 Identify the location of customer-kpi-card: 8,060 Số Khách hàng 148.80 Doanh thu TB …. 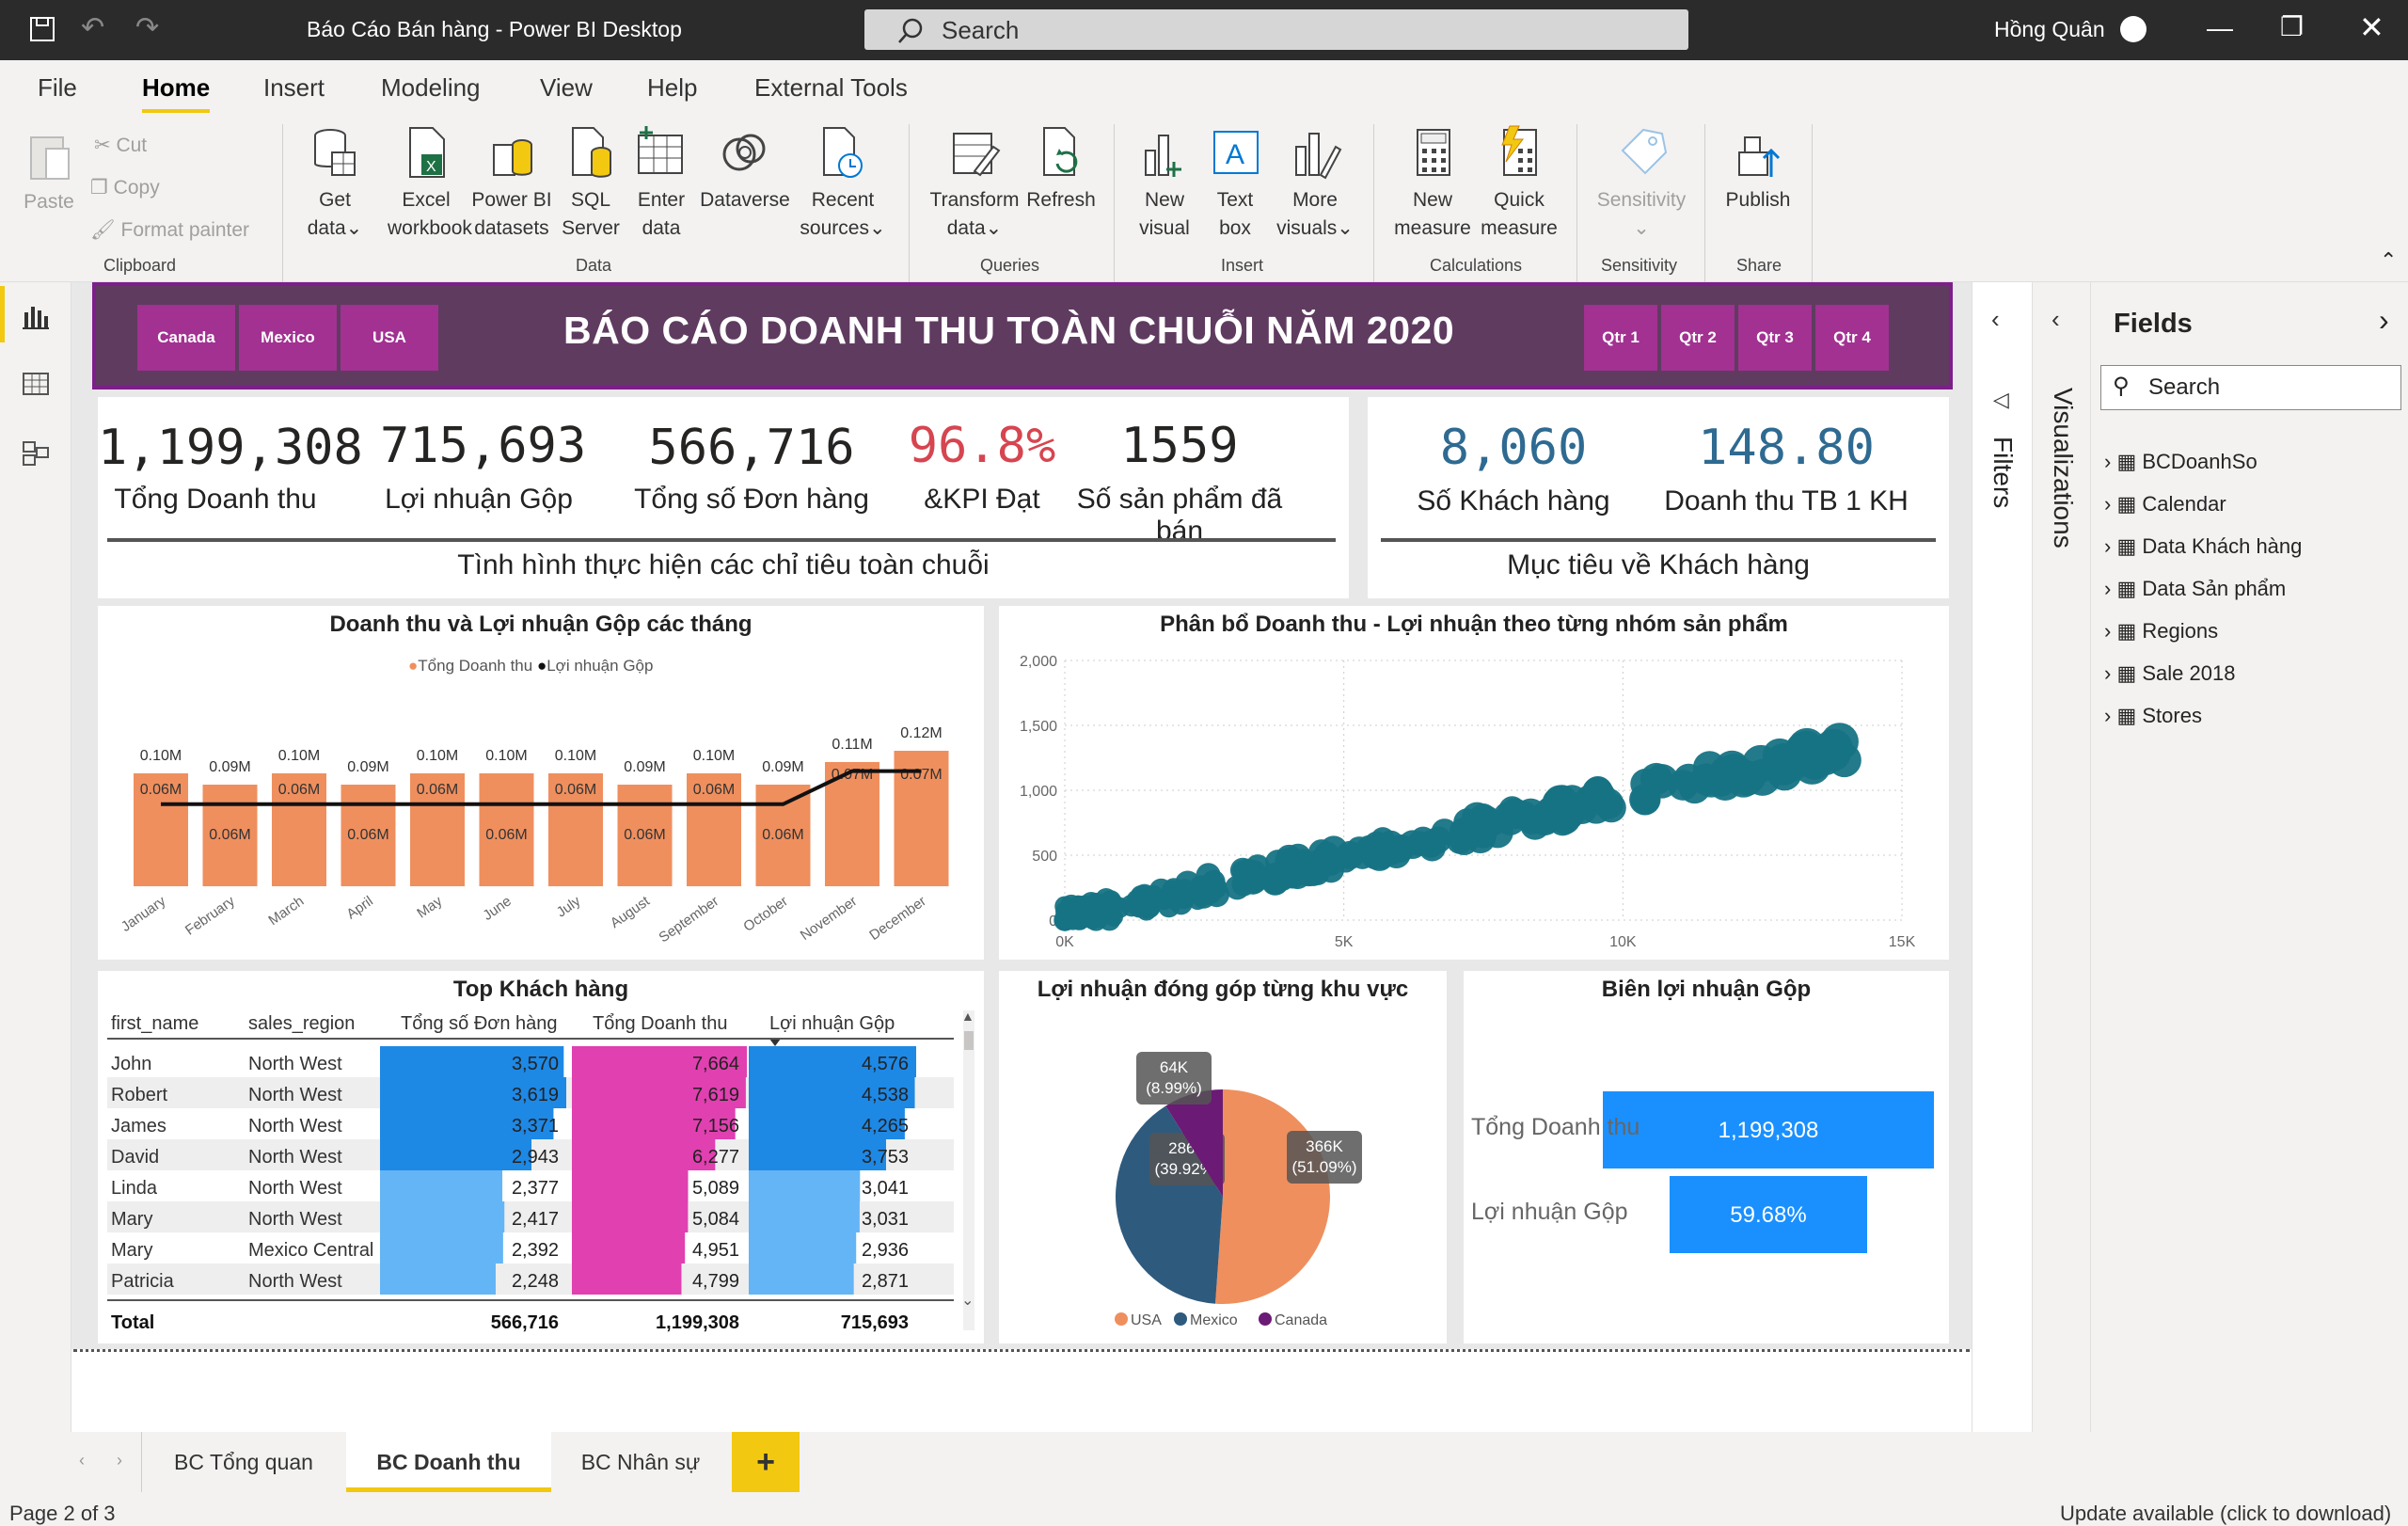
(1659, 497).